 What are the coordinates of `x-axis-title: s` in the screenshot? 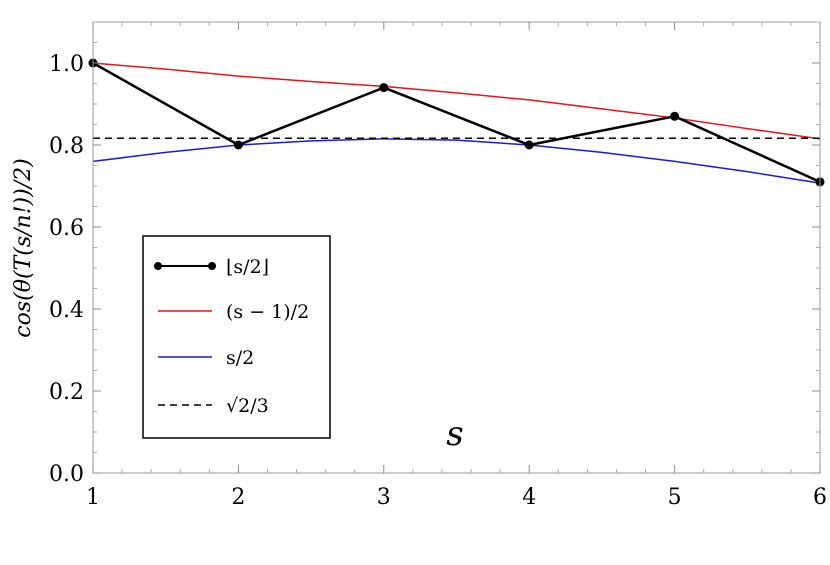 It's located at (454, 434).